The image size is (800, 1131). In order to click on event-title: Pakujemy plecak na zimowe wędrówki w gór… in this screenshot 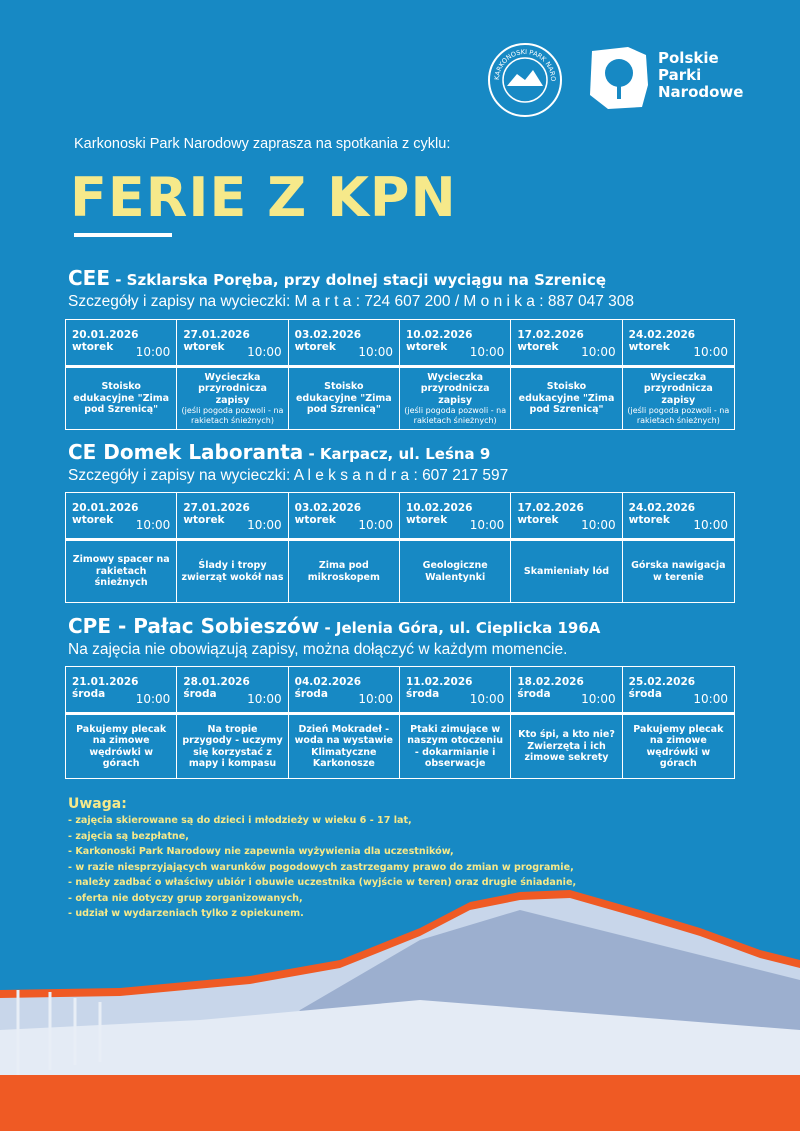, I will do `click(678, 746)`.